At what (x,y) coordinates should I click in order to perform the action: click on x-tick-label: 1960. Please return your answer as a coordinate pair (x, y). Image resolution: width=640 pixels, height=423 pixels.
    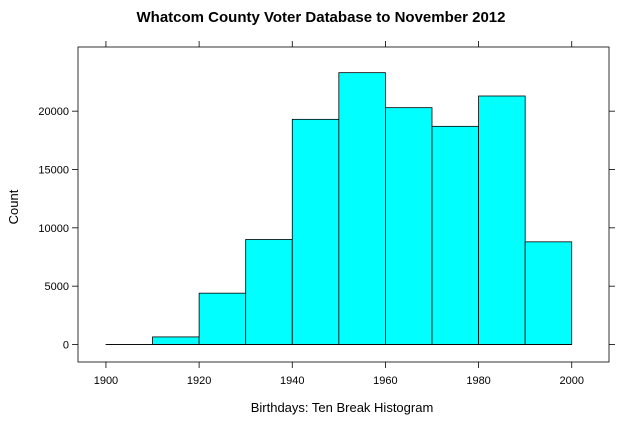
    Looking at the image, I should click on (385, 381).